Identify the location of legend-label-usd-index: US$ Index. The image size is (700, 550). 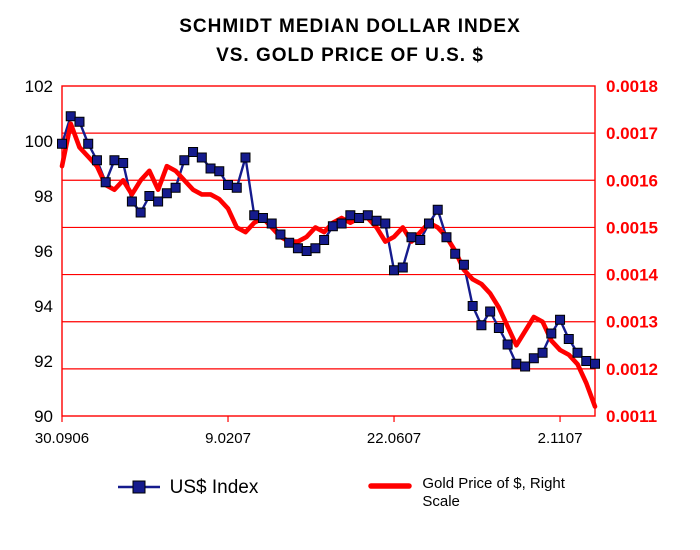
(214, 487).